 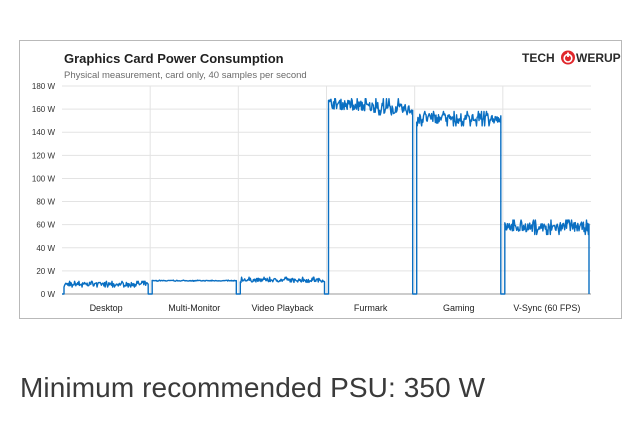 What do you see at coordinates (45, 271) in the screenshot?
I see `y-tick-label: 20 W` at bounding box center [45, 271].